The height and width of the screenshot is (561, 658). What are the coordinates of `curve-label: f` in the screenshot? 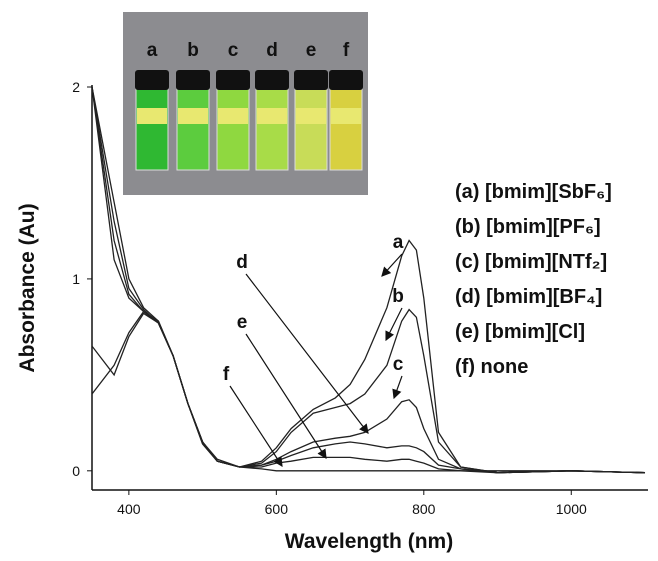 It's located at (226, 374).